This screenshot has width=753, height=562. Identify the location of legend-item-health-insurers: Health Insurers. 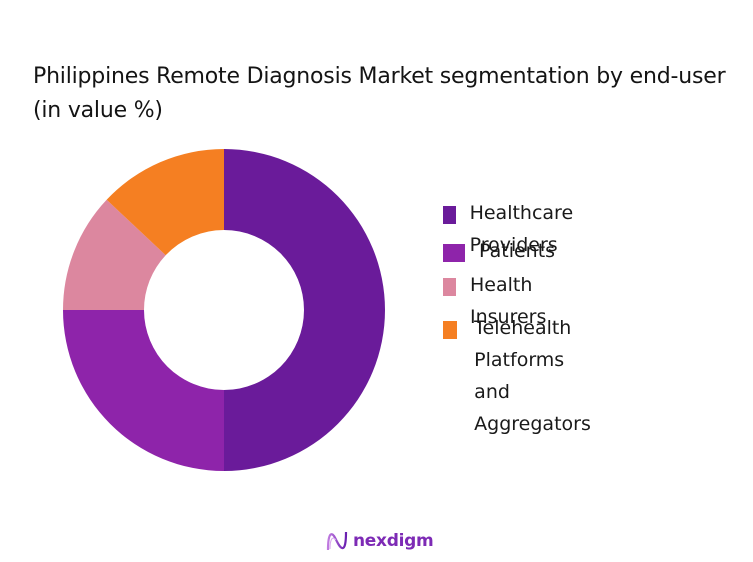
(499, 303).